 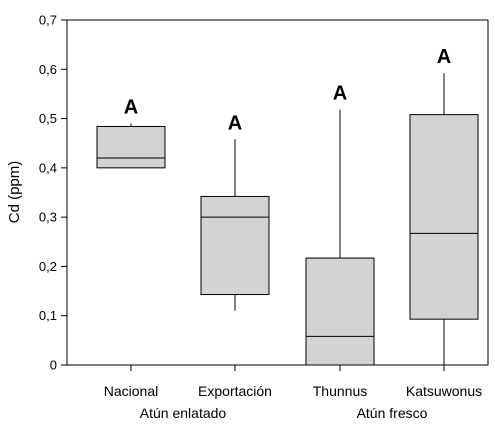 What do you see at coordinates (340, 391) in the screenshot?
I see `x-category-label: Thunnus` at bounding box center [340, 391].